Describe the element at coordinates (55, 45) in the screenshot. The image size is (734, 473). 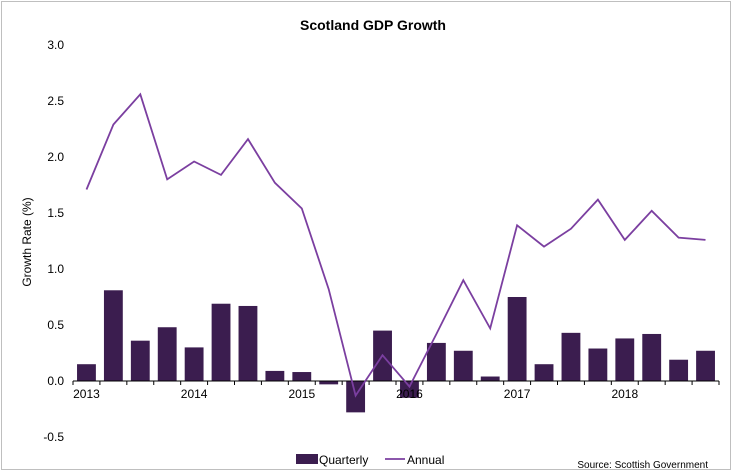
I see `y-tick-label: 3.0` at that location.